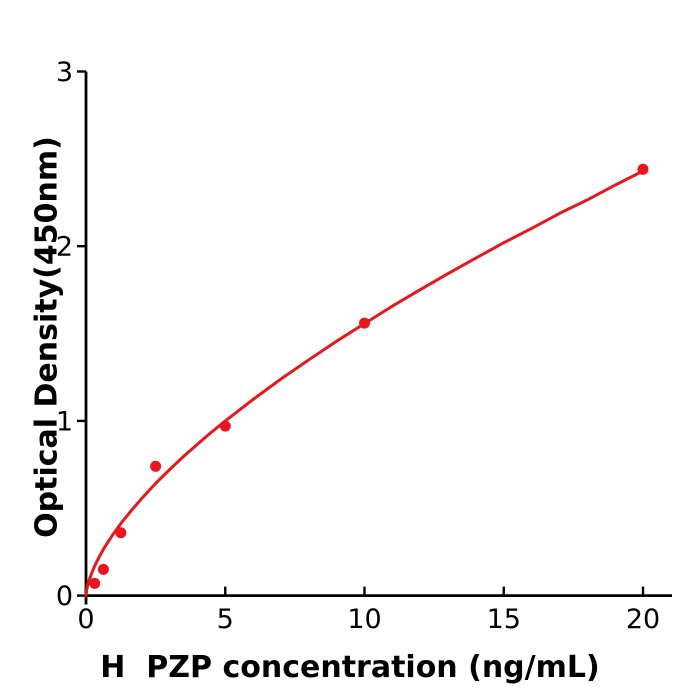 This screenshot has height=700, width=700. What do you see at coordinates (64, 596) in the screenshot?
I see `y-tick-label: 0` at bounding box center [64, 596].